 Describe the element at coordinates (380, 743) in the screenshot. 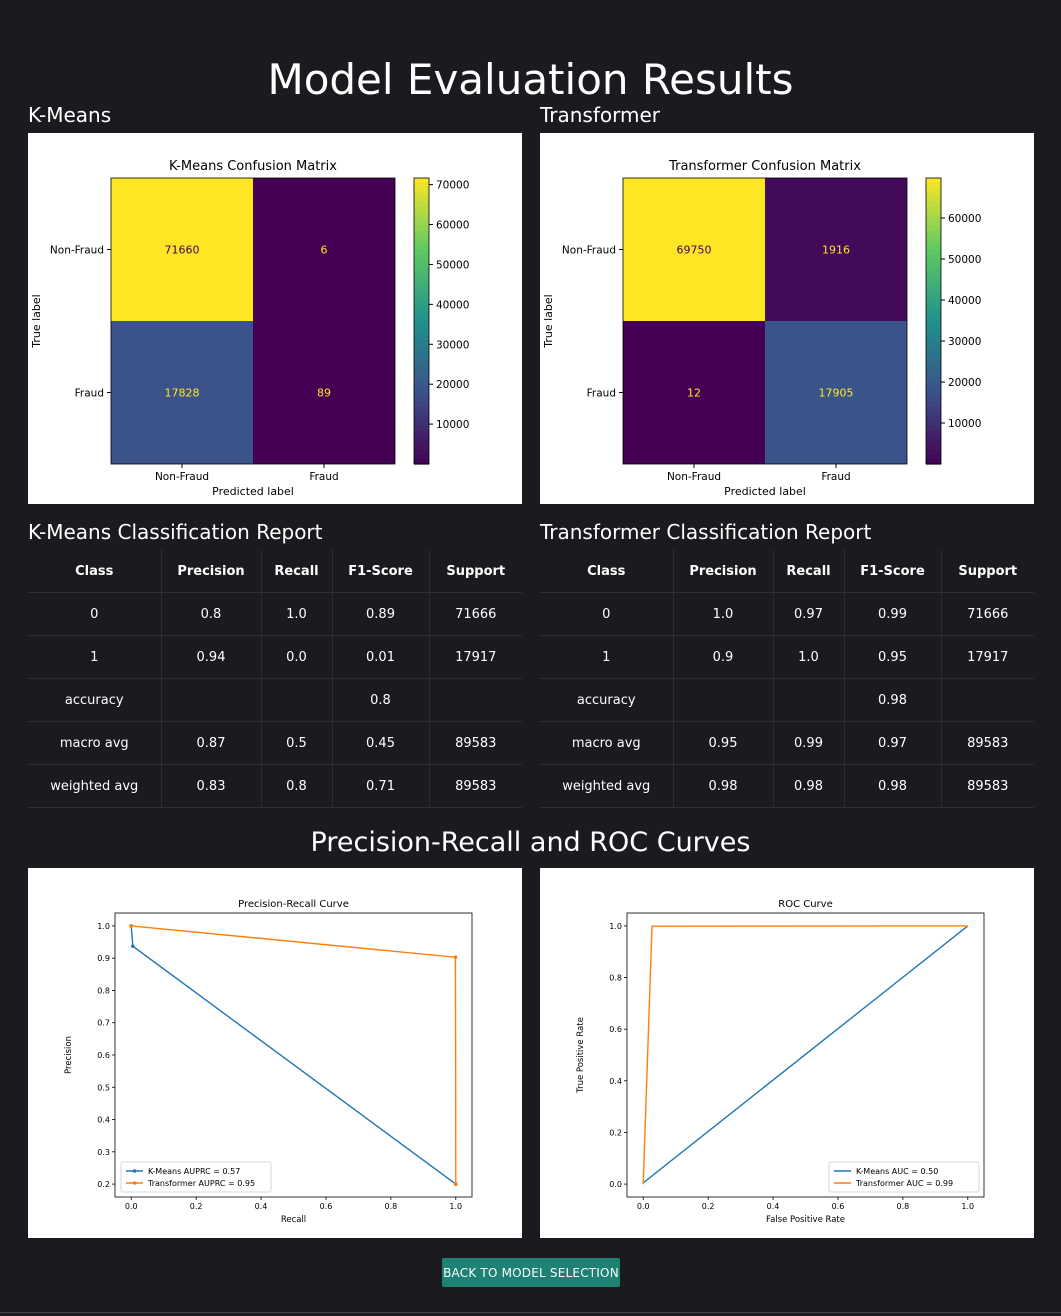

I see `table-cell: 0.45` at that location.